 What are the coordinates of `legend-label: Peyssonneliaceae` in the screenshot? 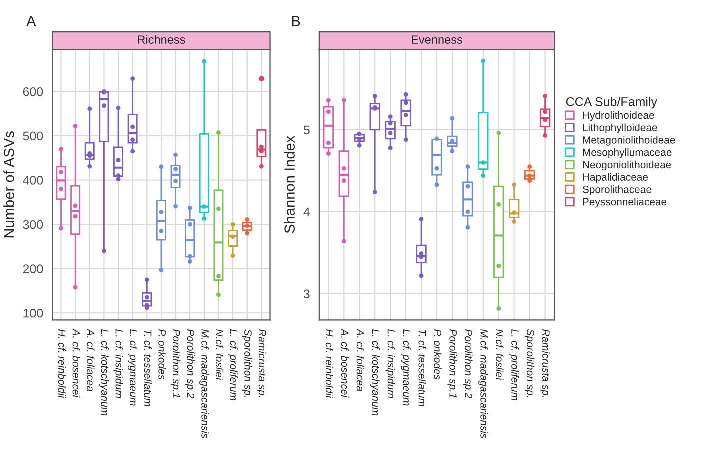 It's located at (625, 203).